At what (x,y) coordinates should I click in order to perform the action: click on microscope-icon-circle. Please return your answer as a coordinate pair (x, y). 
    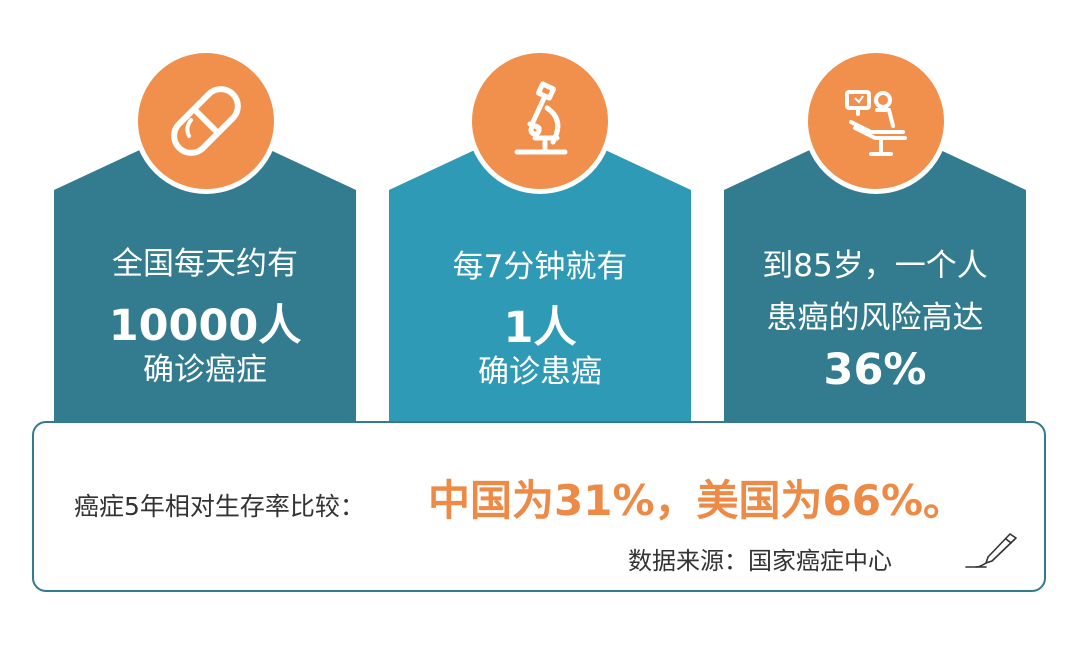
    Looking at the image, I should click on (540, 121).